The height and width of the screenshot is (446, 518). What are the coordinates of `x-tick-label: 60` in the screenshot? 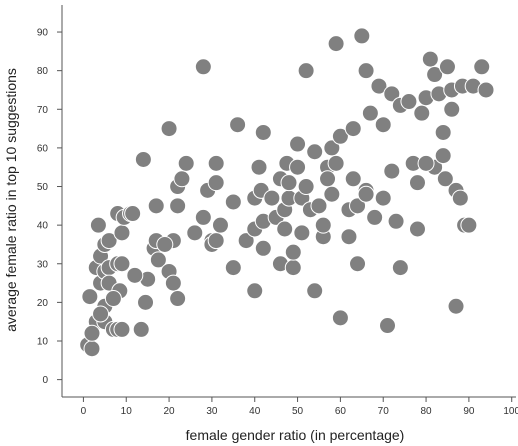 It's located at (341, 411).